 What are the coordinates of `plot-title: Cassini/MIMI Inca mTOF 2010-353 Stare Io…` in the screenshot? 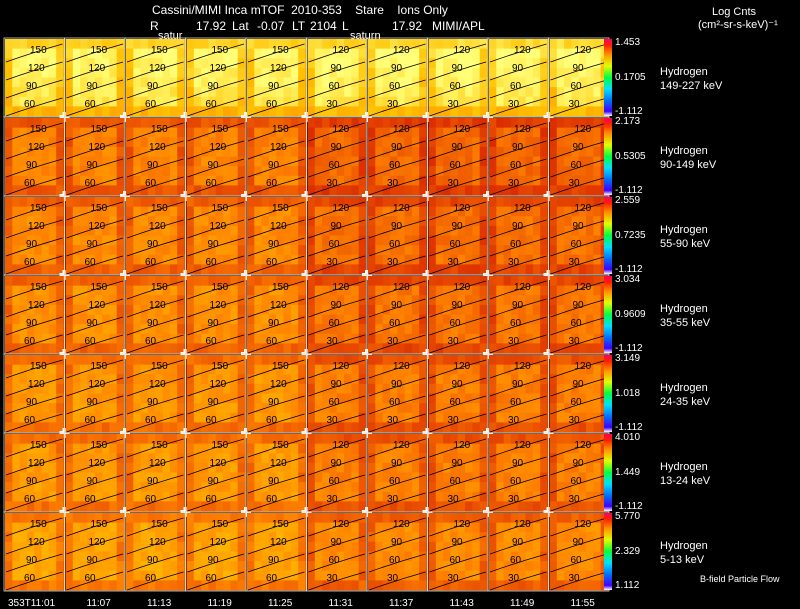 It's located at (300, 10).